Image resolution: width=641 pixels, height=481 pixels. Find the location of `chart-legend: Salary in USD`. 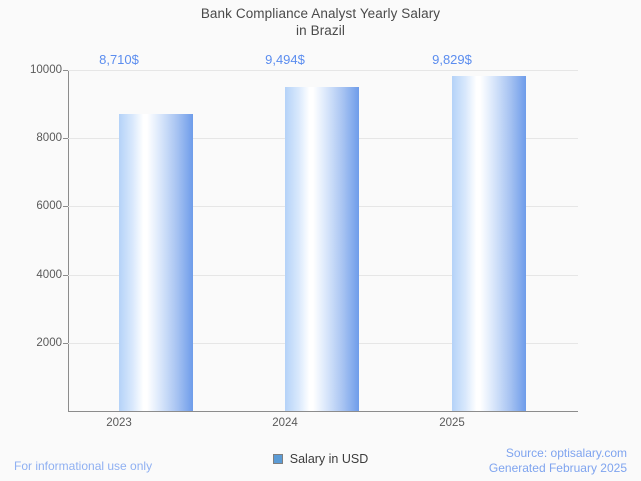

chart-legend: Salary in USD is located at coordinates (320, 459).